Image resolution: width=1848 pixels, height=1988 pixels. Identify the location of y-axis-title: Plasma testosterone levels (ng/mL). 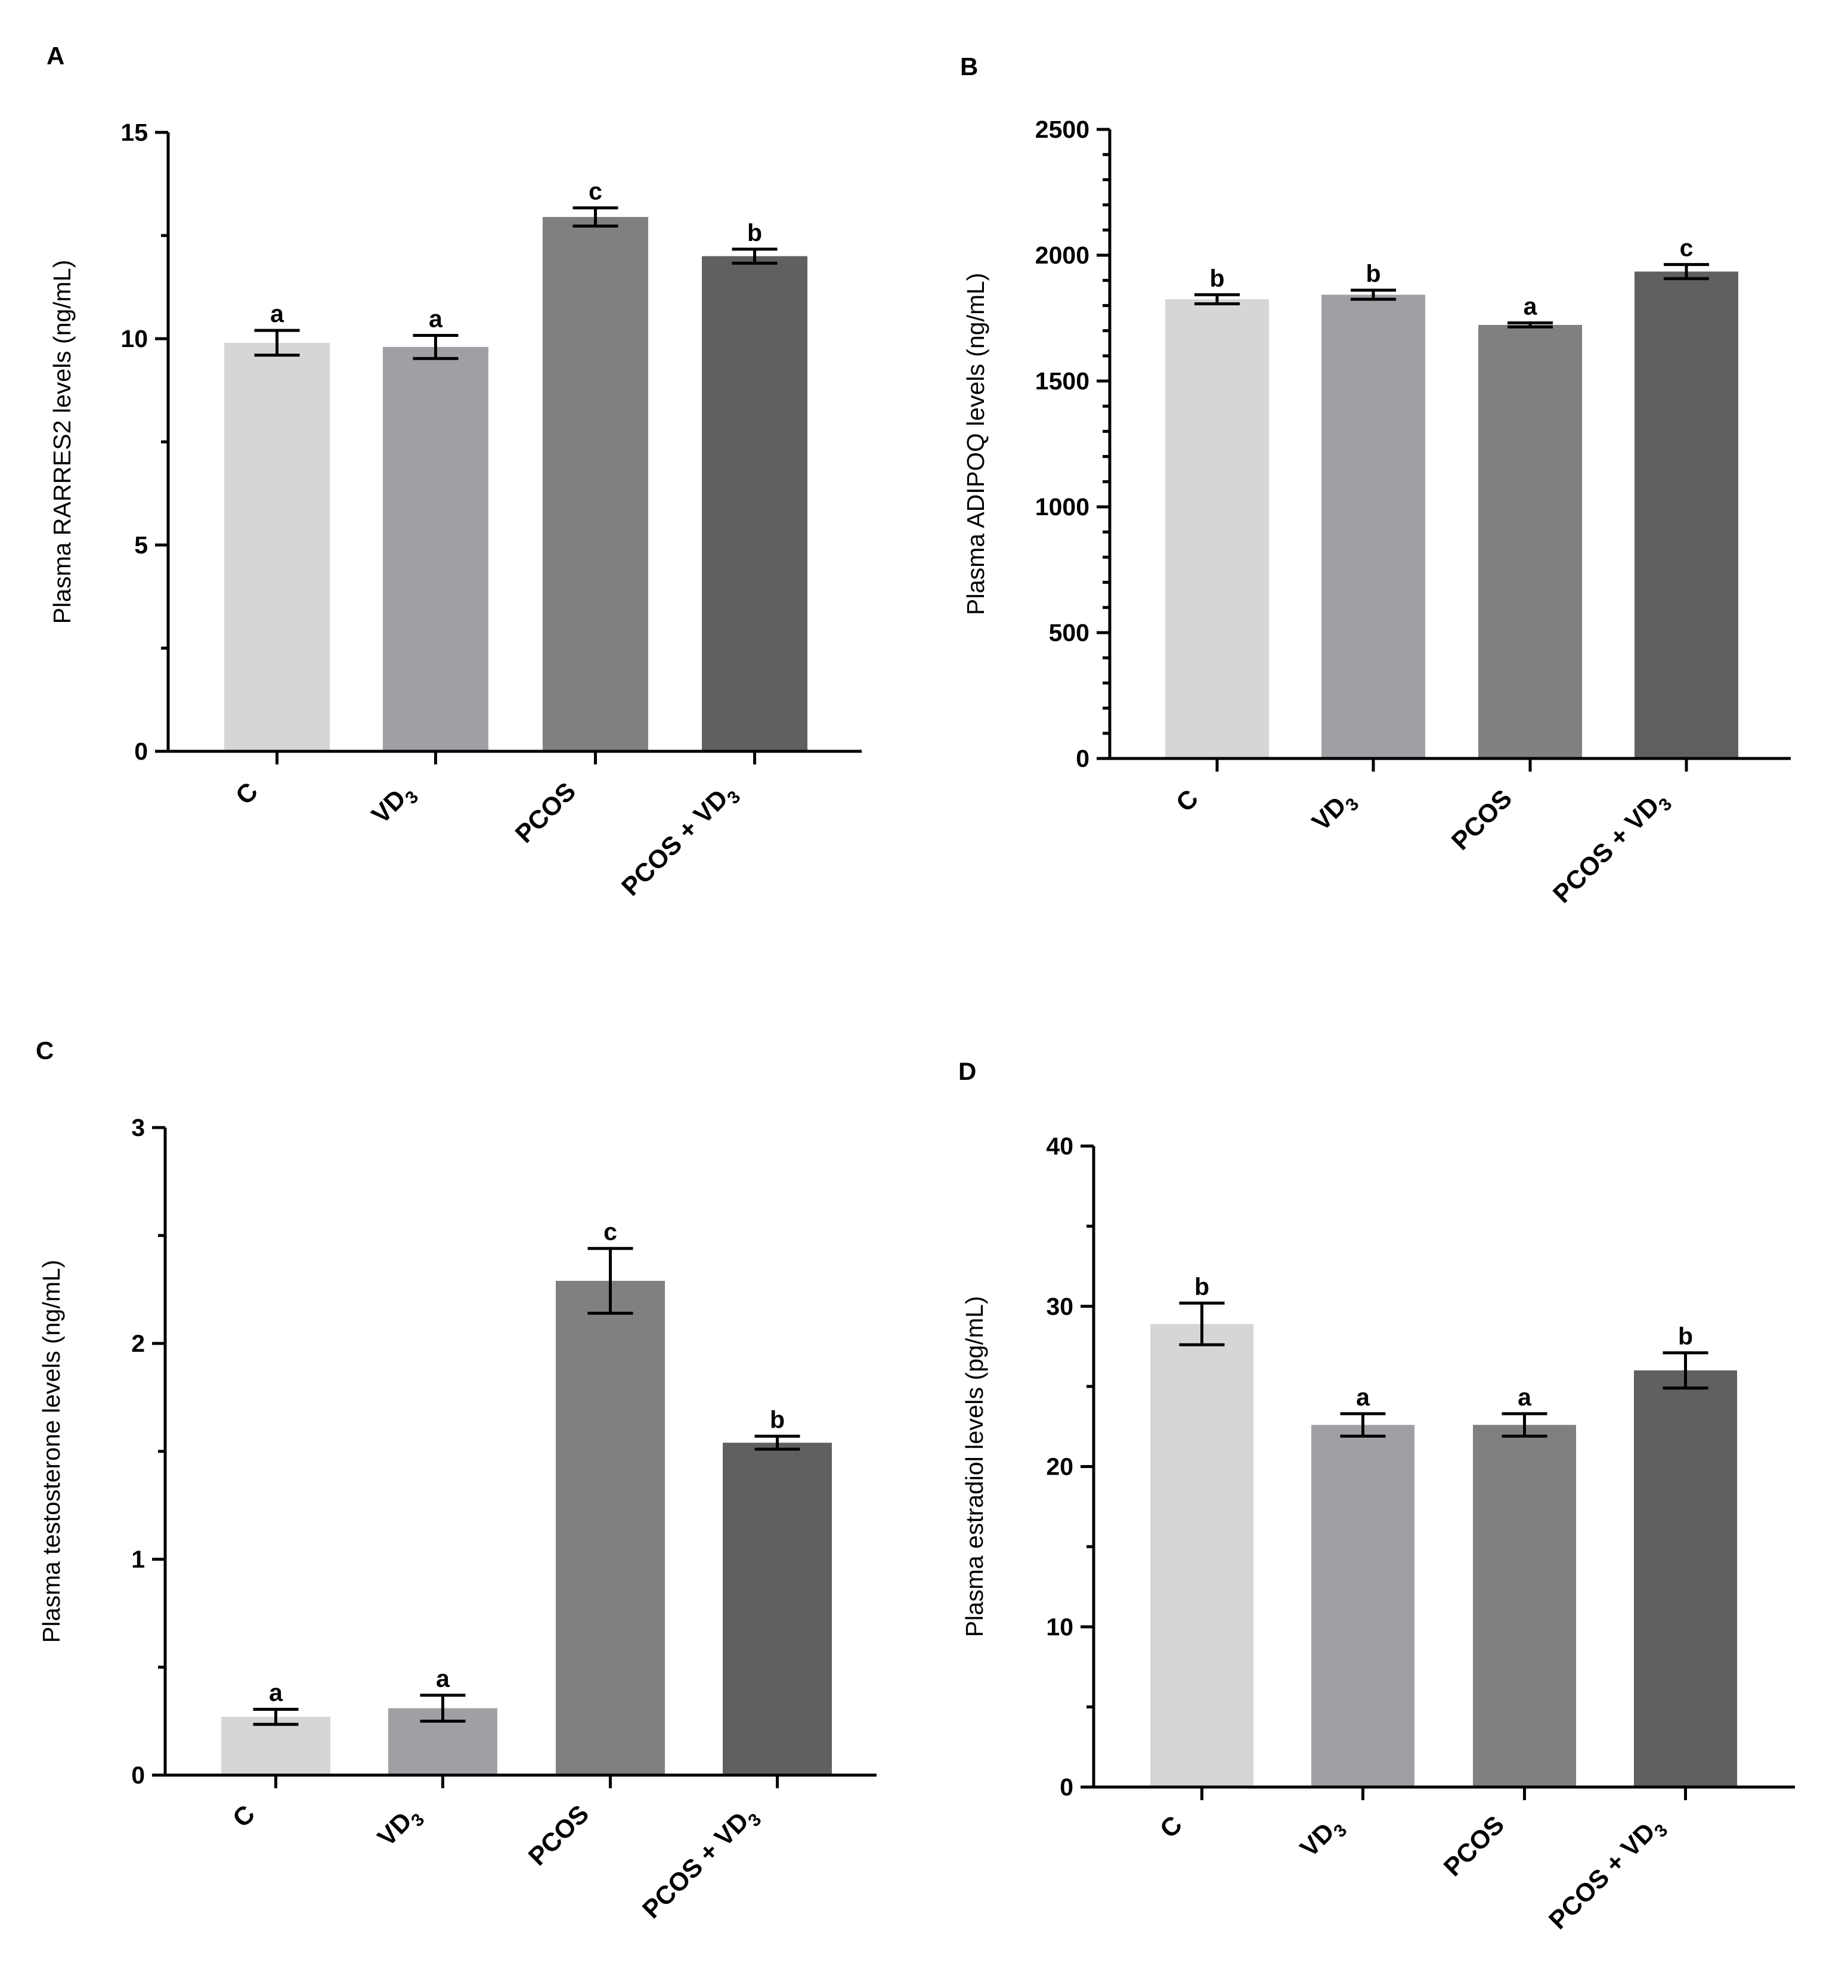
(52, 1451).